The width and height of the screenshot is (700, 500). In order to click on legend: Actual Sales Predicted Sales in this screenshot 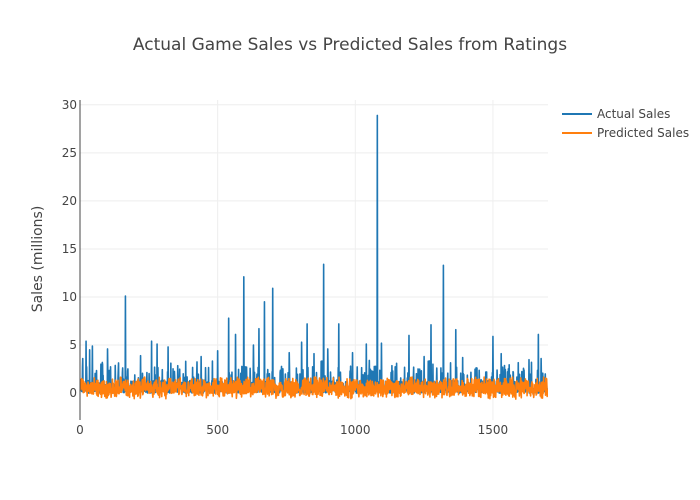, I will do `click(625, 123)`.